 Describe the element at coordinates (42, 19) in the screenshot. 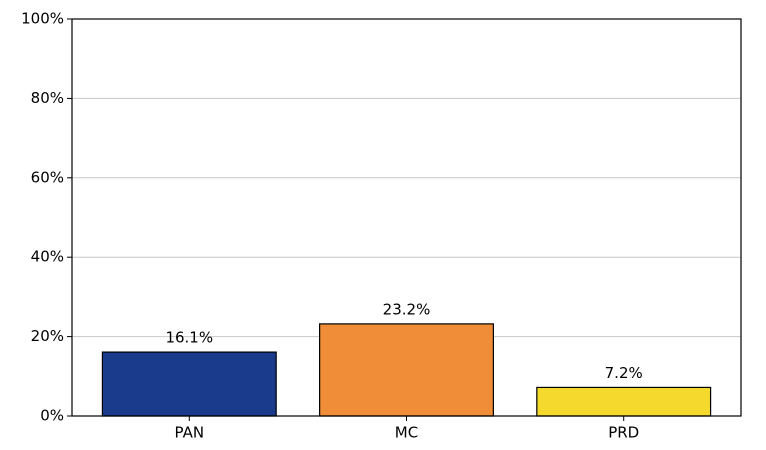

I see `y-tick-label: 100%` at that location.